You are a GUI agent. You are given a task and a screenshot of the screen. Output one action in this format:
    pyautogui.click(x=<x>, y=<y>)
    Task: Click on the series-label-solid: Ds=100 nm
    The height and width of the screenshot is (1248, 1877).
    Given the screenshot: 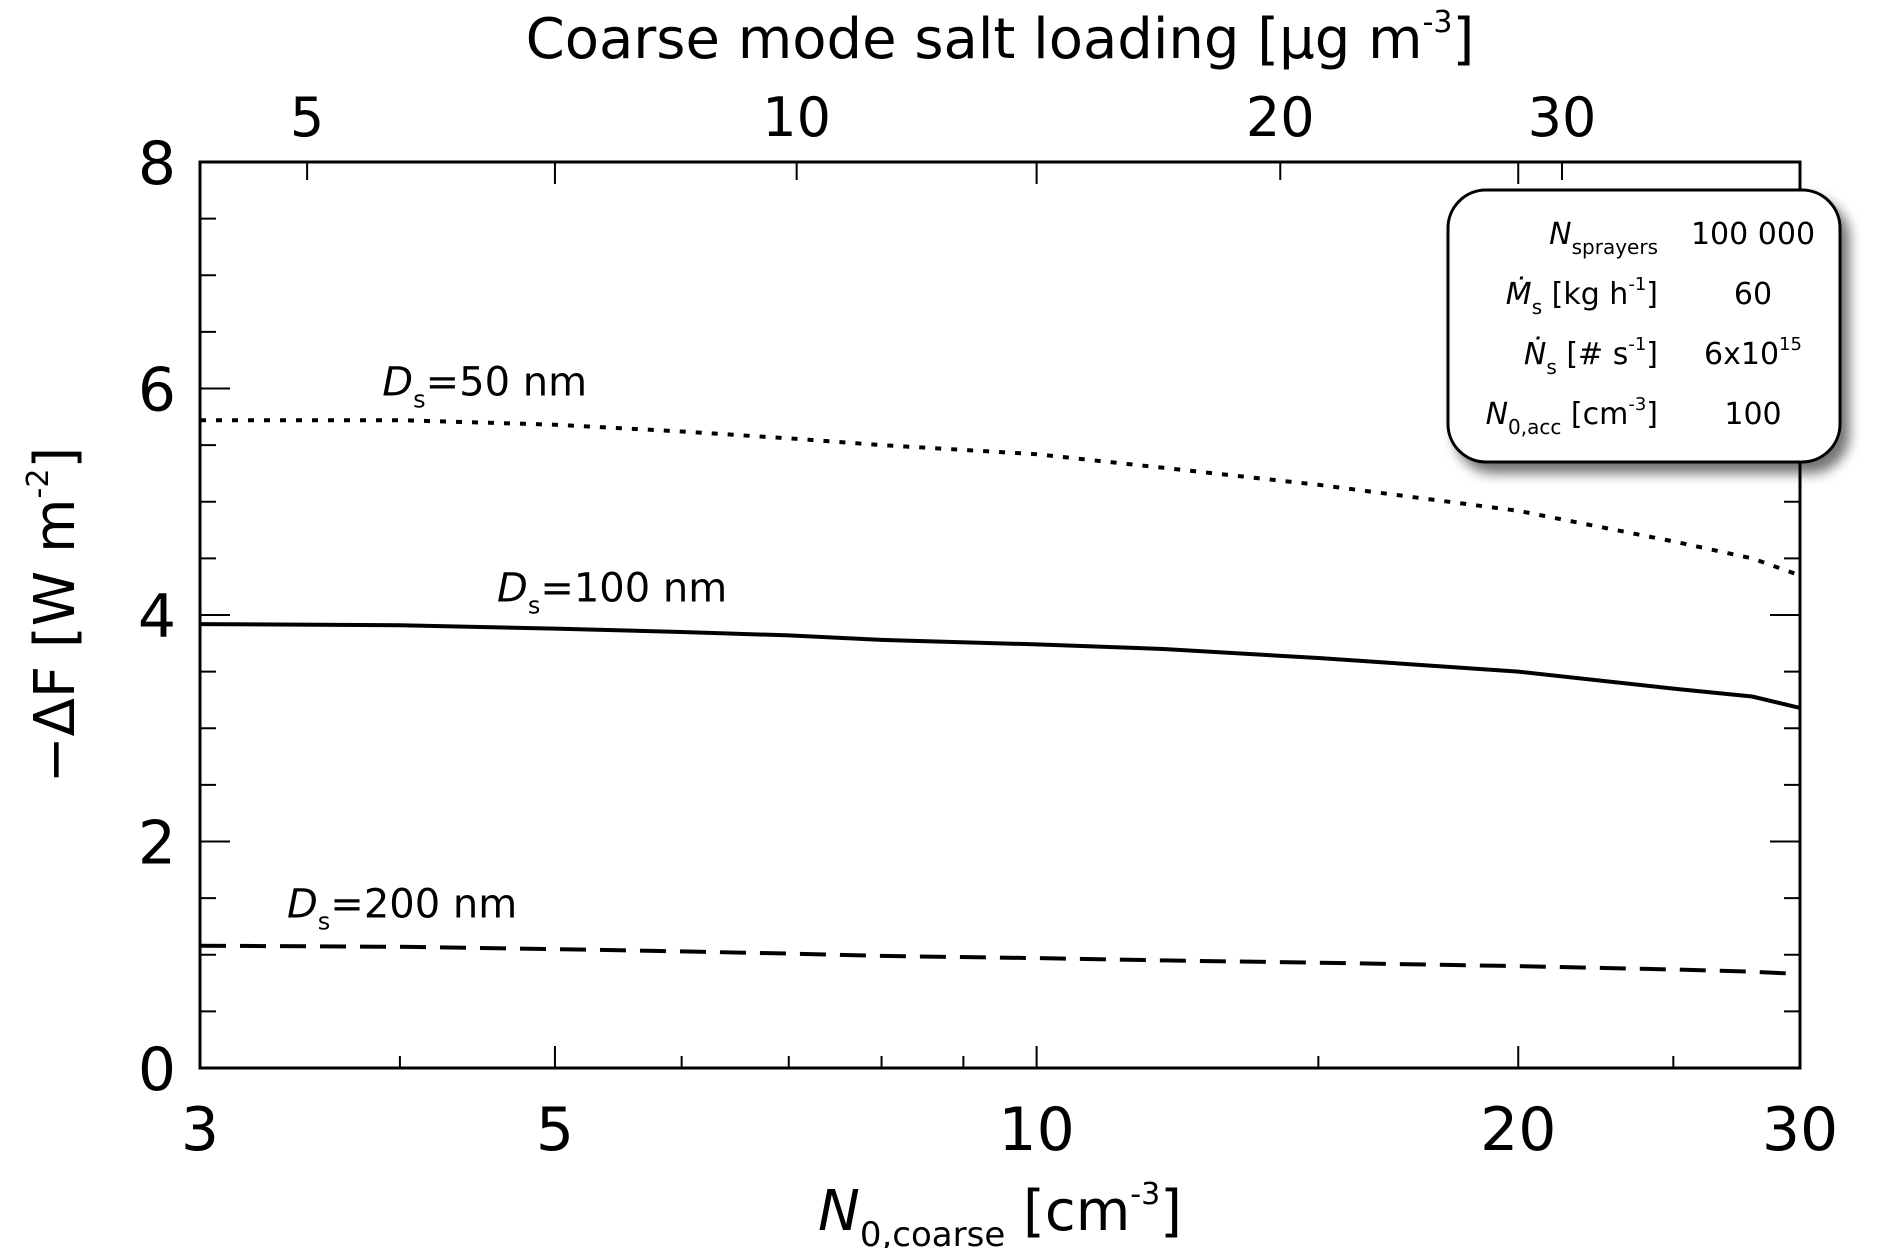 What is the action you would take?
    pyautogui.click(x=612, y=592)
    